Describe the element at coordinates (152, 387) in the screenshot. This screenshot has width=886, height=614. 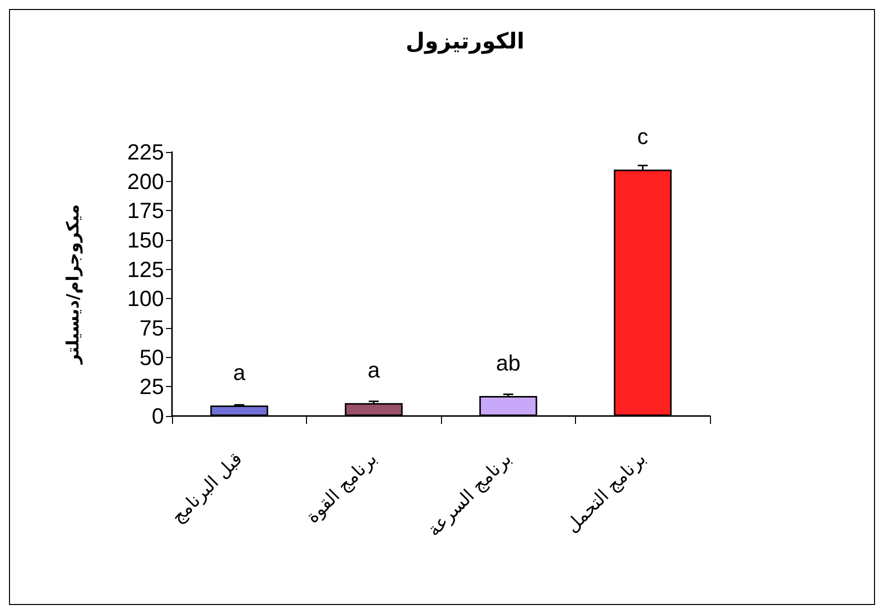
I see `y-tick-label: 25` at that location.